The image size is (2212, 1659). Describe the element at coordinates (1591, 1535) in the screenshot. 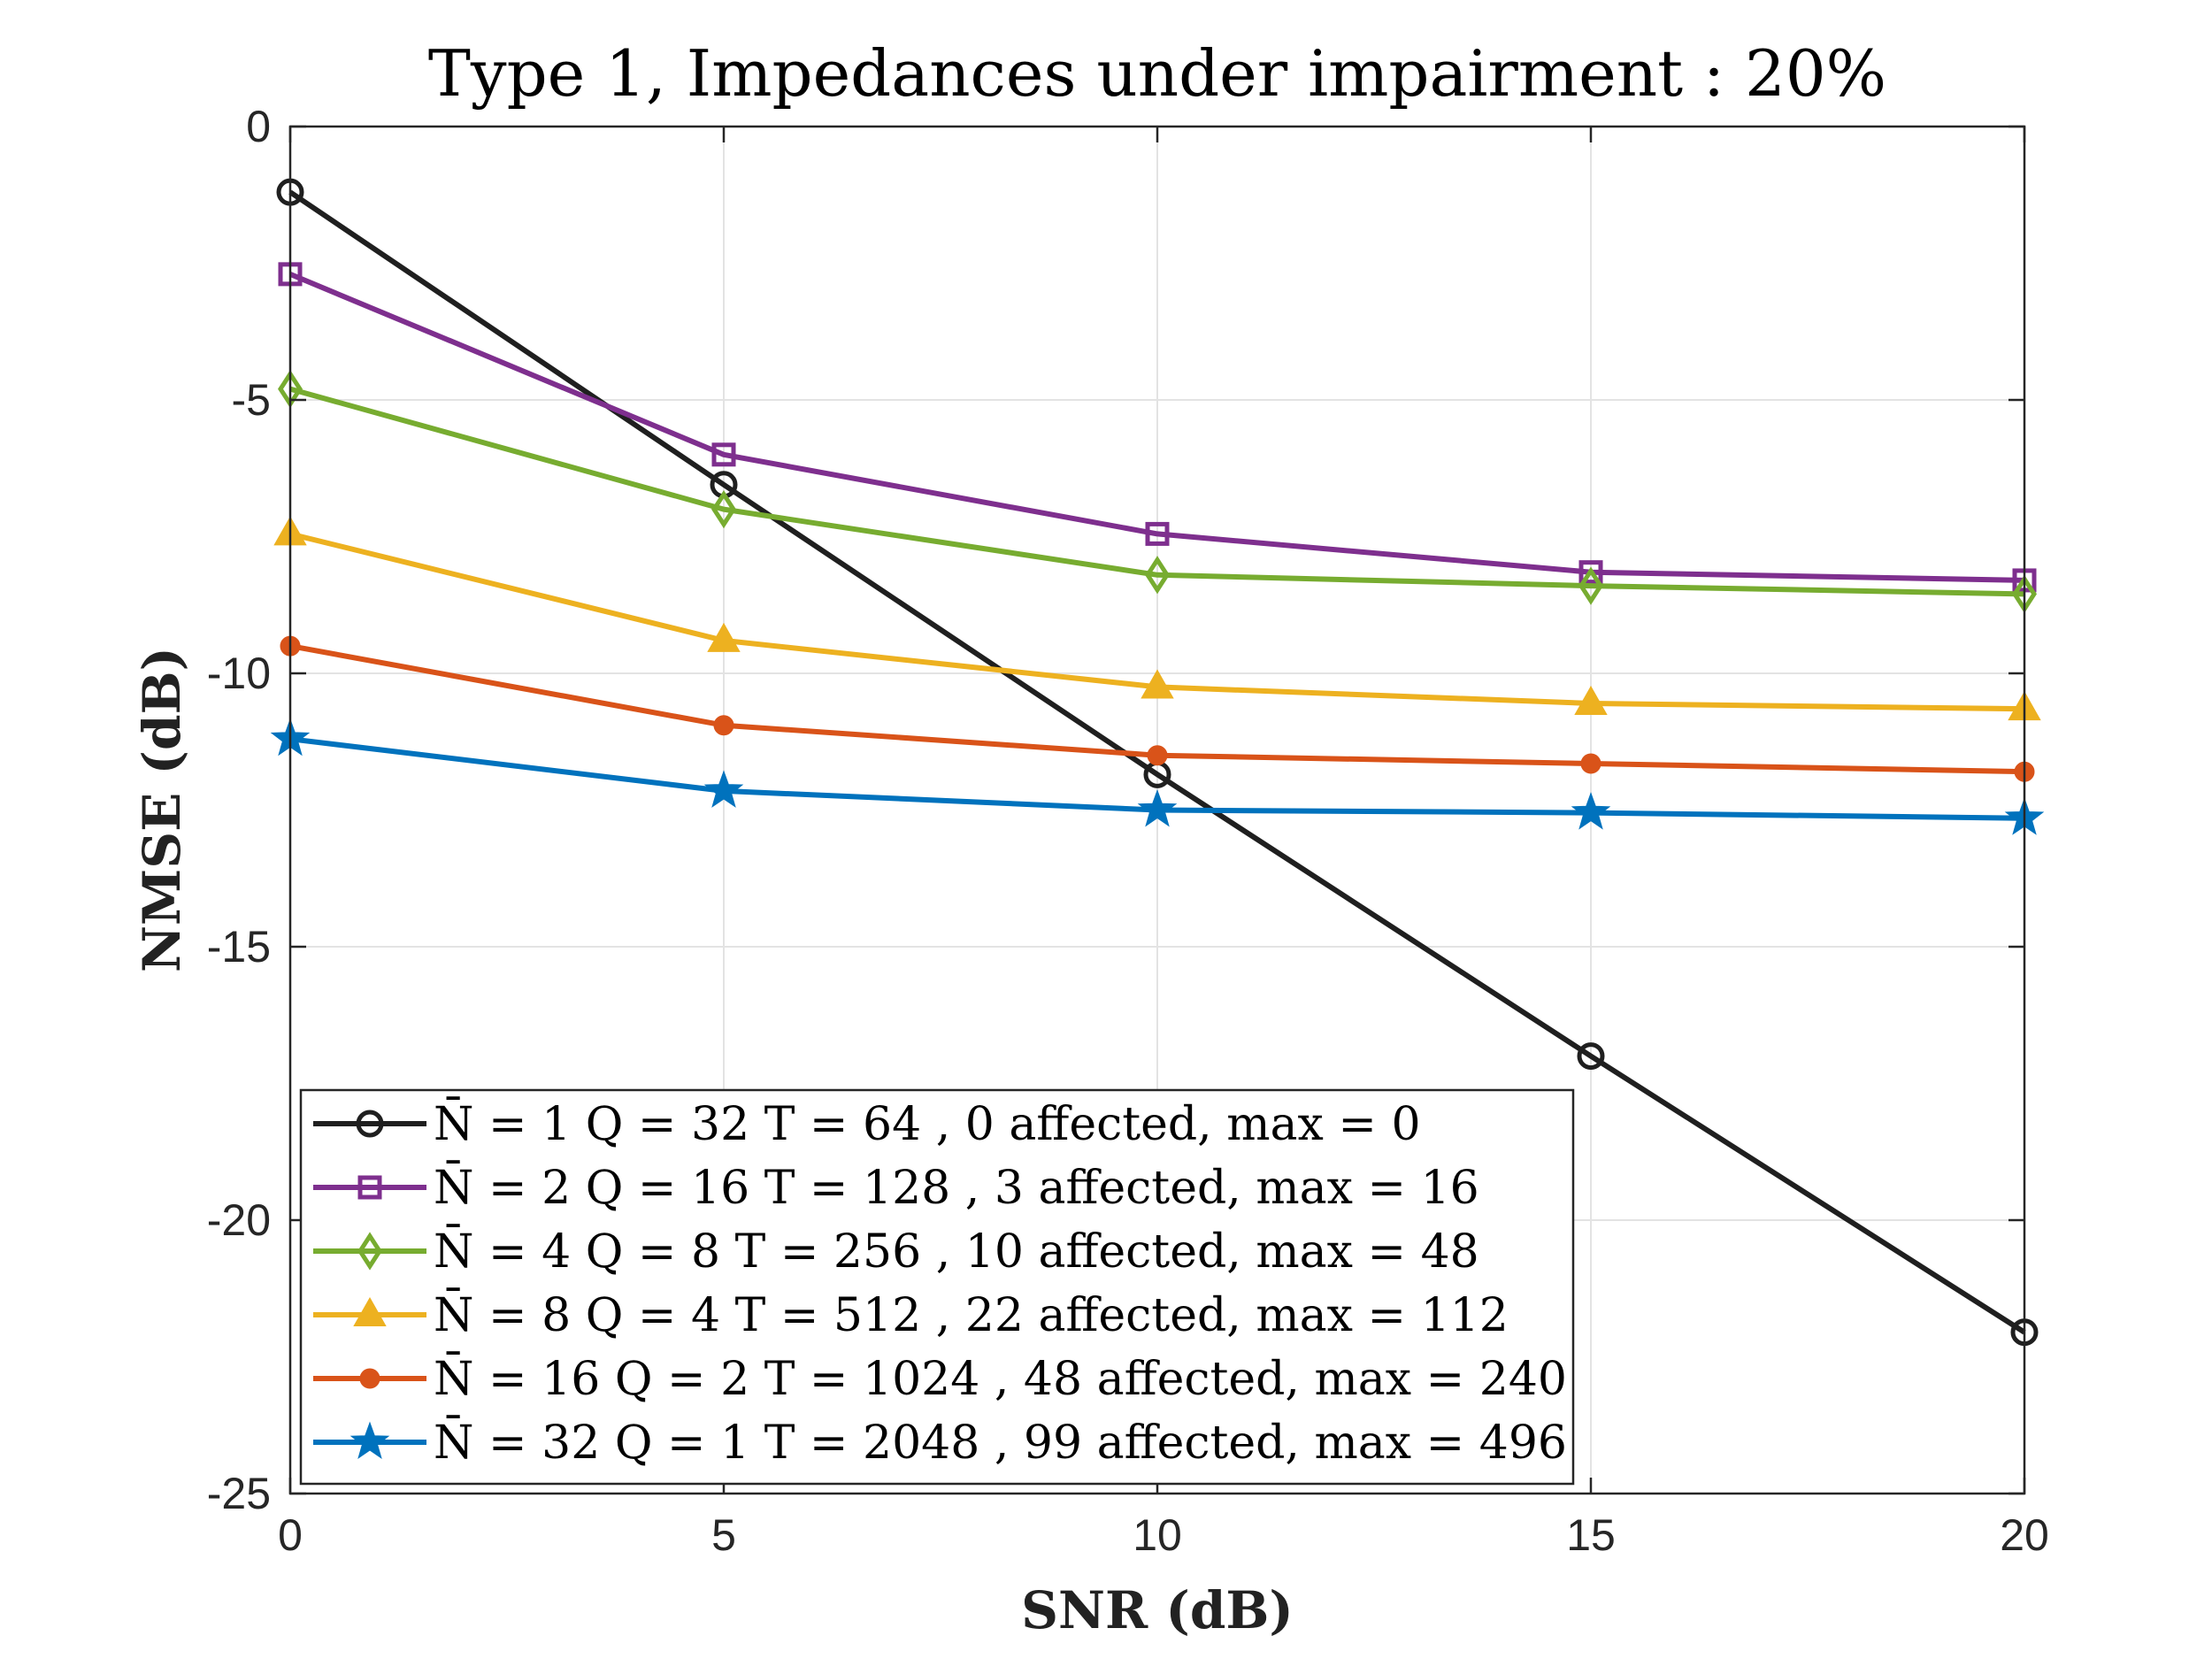

I see `x-tick-label: 15` at that location.